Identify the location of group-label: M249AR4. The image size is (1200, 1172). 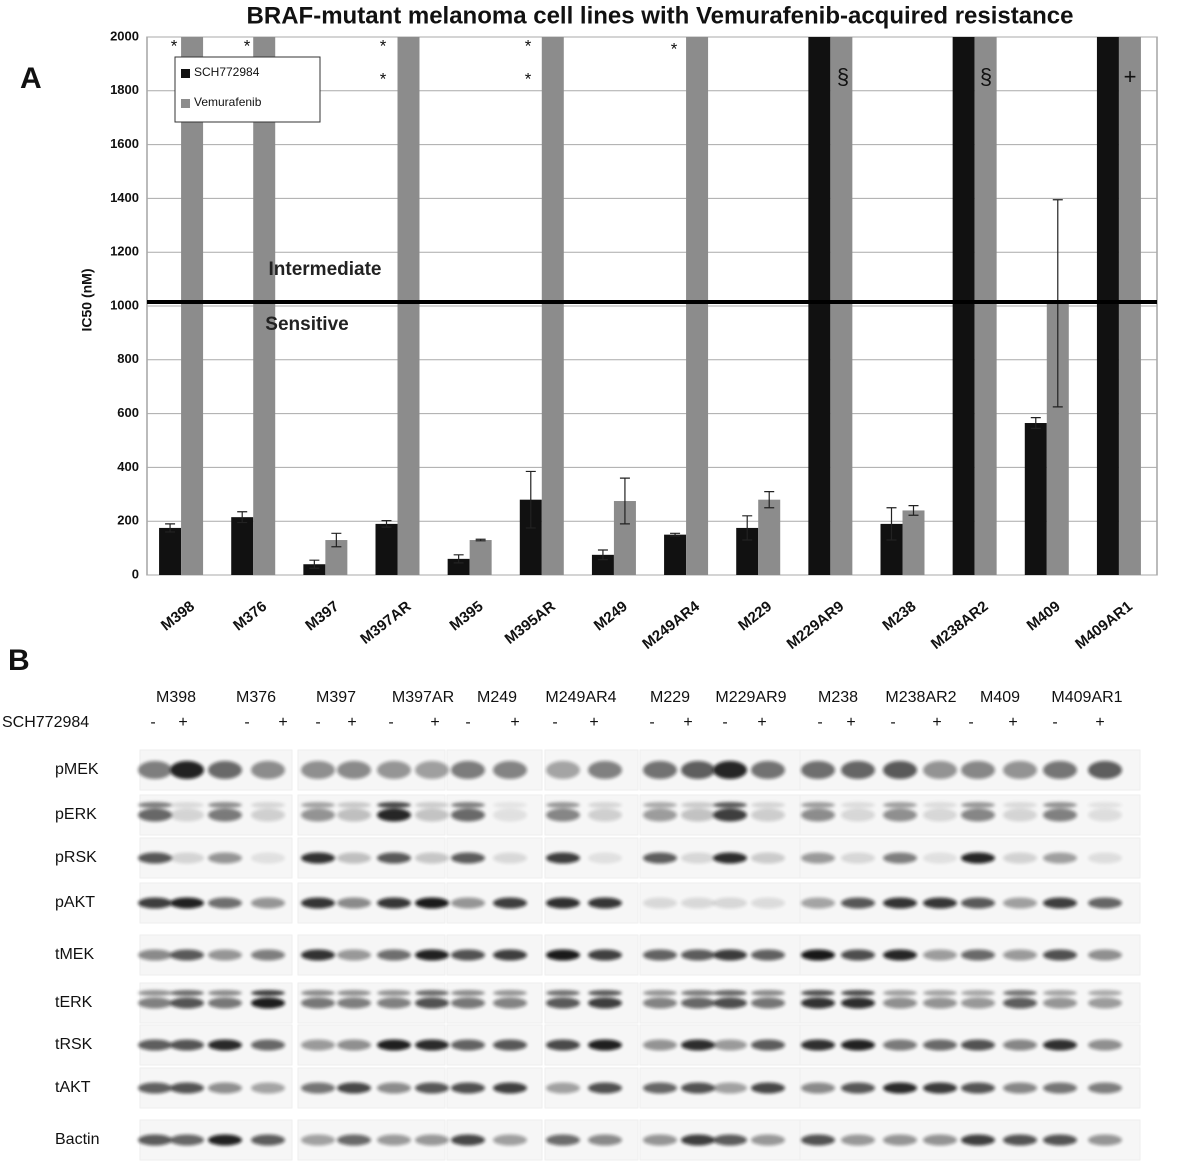
(580, 697).